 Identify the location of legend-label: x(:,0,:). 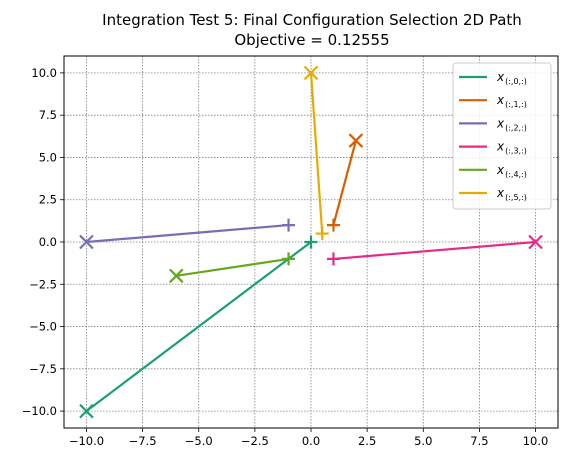
(511, 78).